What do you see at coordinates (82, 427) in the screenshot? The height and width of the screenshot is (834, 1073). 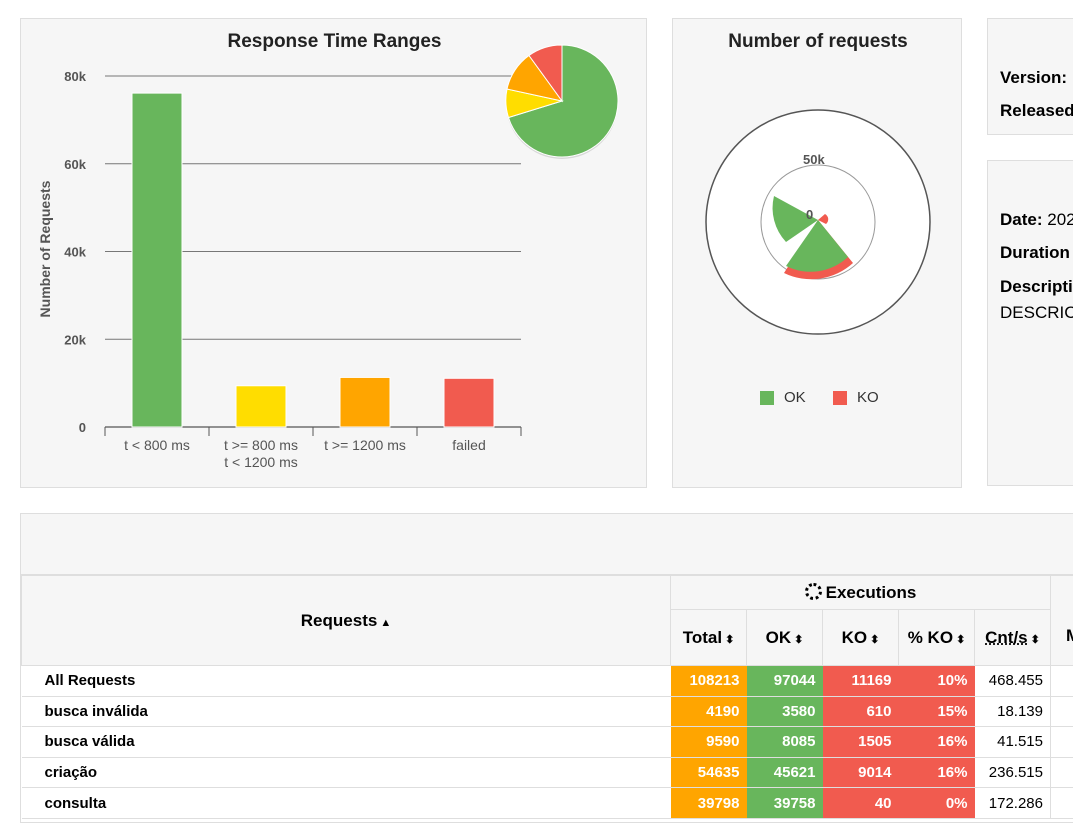 I see `y-tick-label: 0` at bounding box center [82, 427].